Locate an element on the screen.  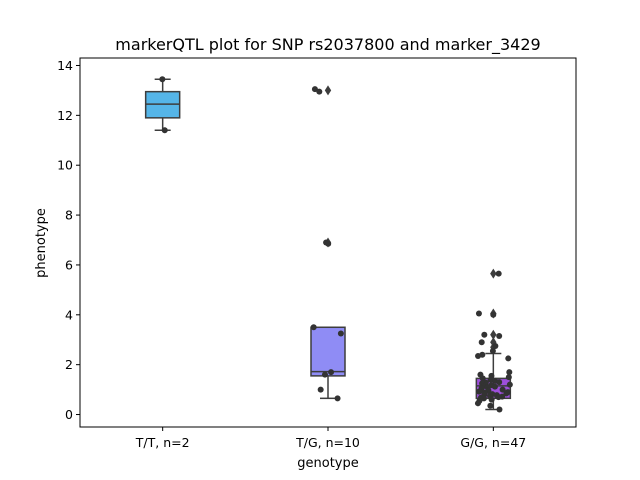
x-axis-label: genotype is located at coordinates (327, 463).